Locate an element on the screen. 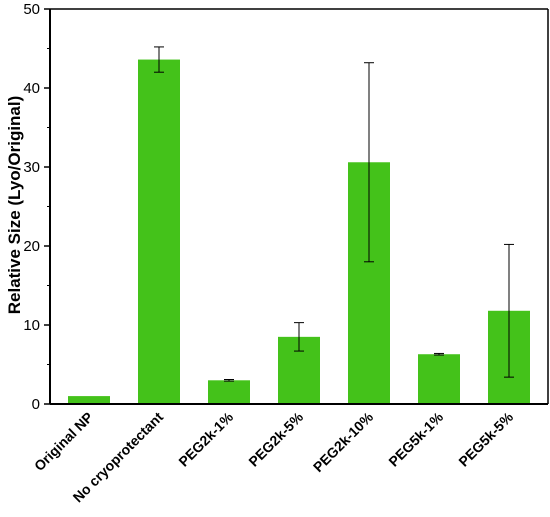 This screenshot has height=517, width=550. y-tick-label-0: 0 is located at coordinates (36, 404).